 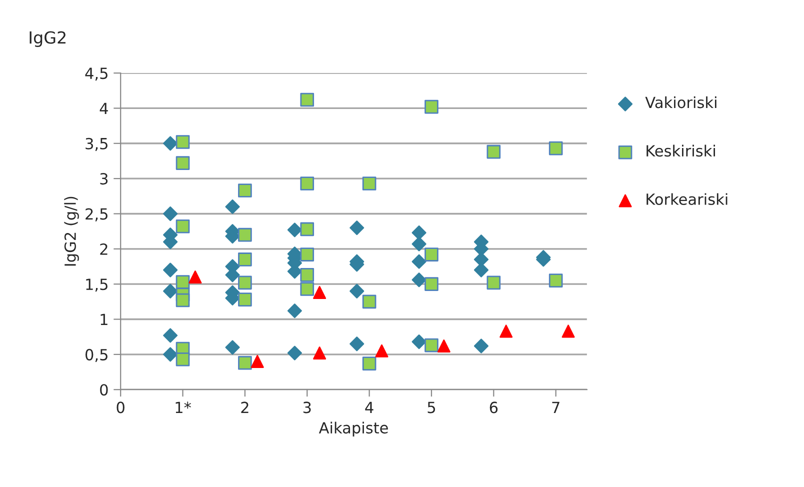 What do you see at coordinates (369, 408) in the screenshot?
I see `x-tick-label: 4` at bounding box center [369, 408].